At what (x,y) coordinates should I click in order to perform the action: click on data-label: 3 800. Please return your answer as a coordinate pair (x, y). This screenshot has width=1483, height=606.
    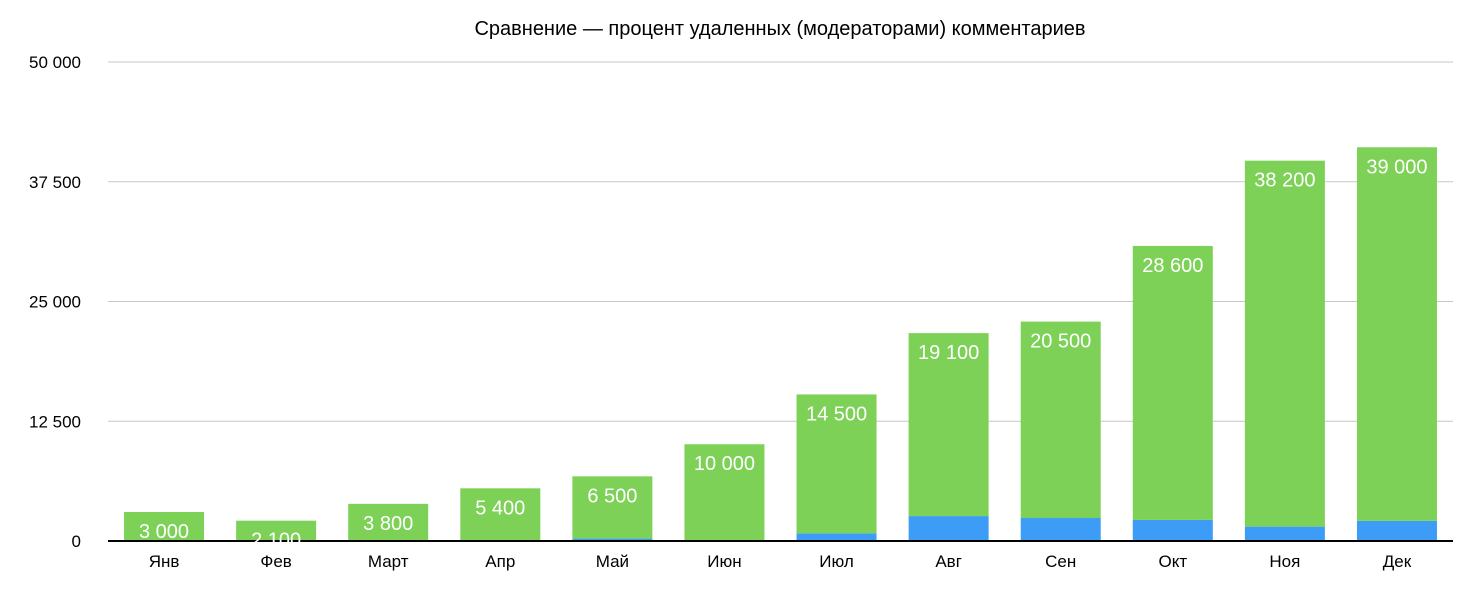
    Looking at the image, I should click on (388, 524).